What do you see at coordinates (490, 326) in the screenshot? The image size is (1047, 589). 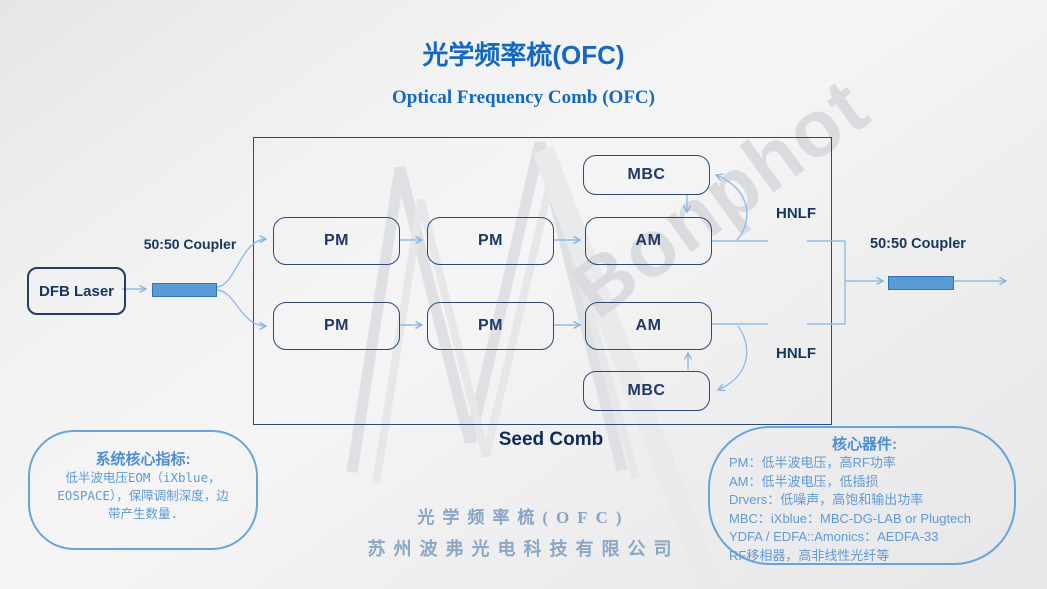 I see `block-pm-bottom-2: PM` at bounding box center [490, 326].